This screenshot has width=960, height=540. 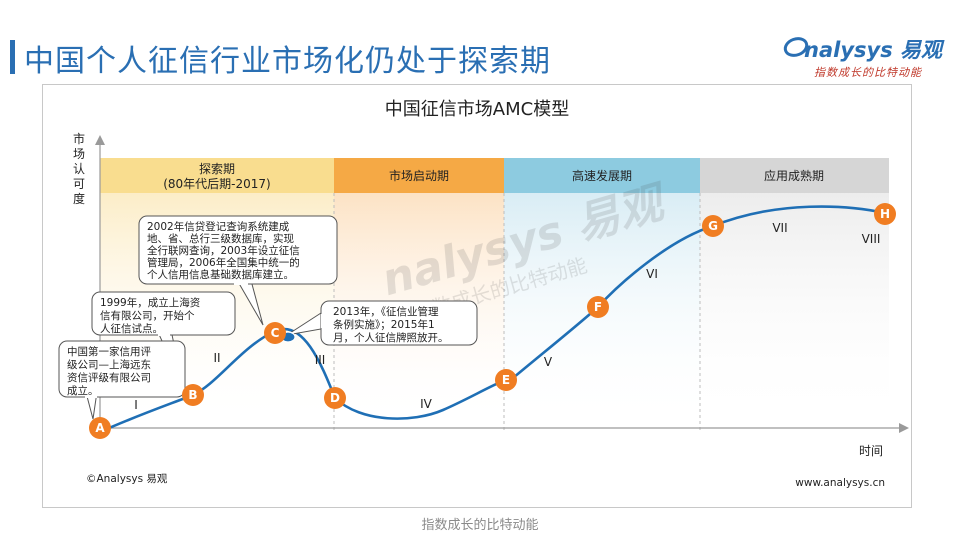 I want to click on callout-text: 月，个人征信牌照放开。, so click(x=391, y=337).